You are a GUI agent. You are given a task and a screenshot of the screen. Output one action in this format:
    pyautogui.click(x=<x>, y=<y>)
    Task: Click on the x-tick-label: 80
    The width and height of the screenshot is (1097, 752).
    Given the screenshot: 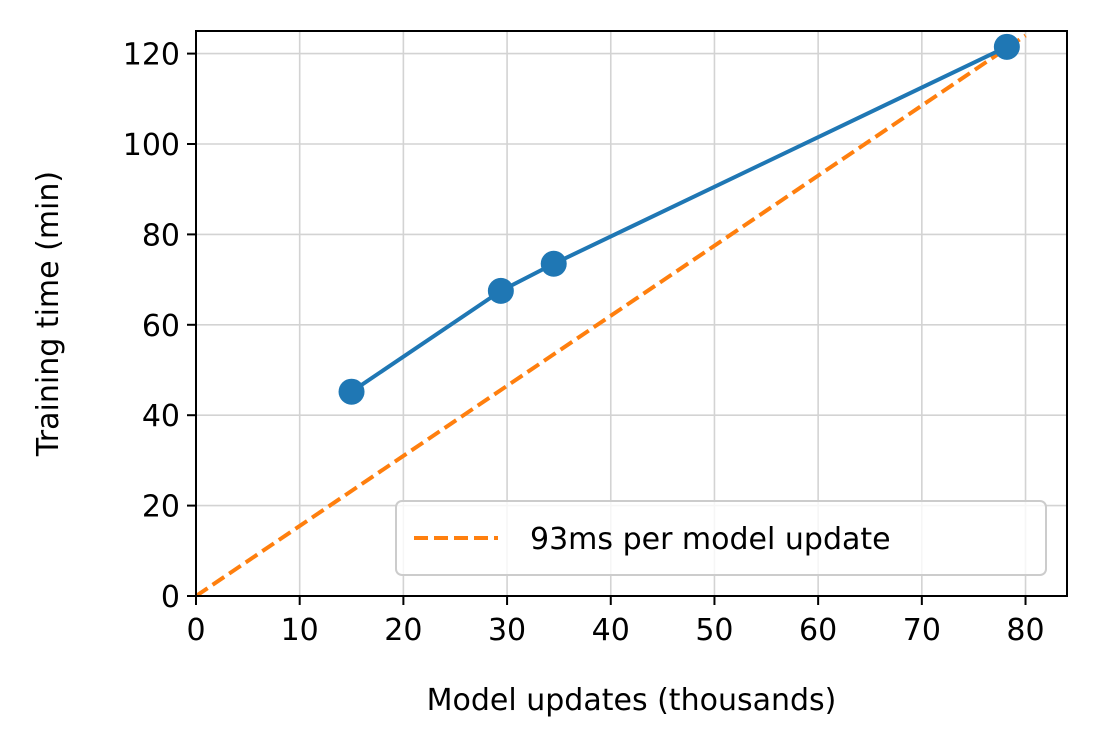 What is the action you would take?
    pyautogui.click(x=1025, y=630)
    